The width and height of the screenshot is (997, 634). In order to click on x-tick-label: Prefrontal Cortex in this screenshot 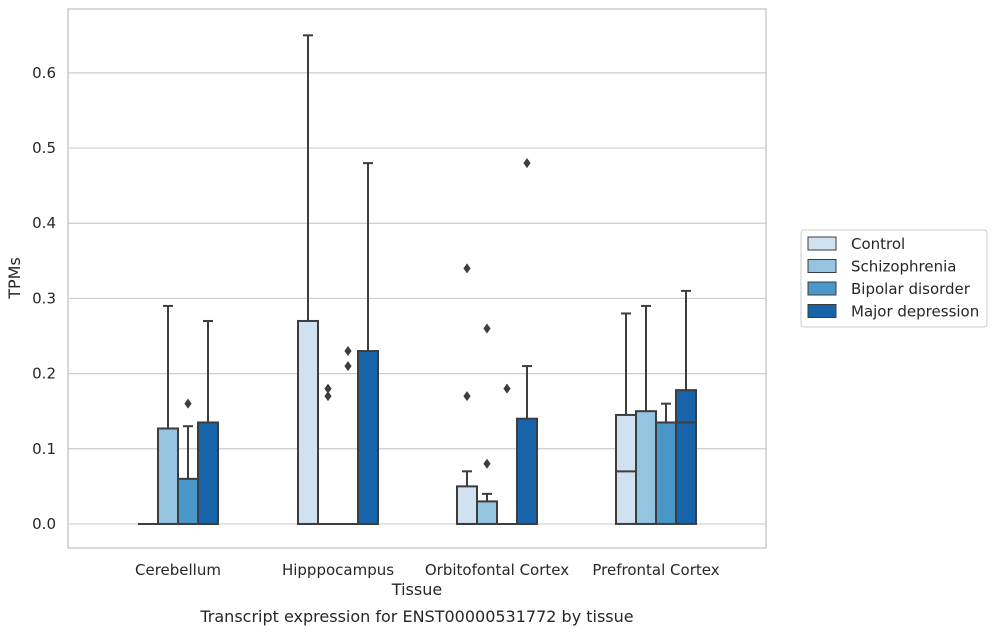, I will do `click(655, 570)`.